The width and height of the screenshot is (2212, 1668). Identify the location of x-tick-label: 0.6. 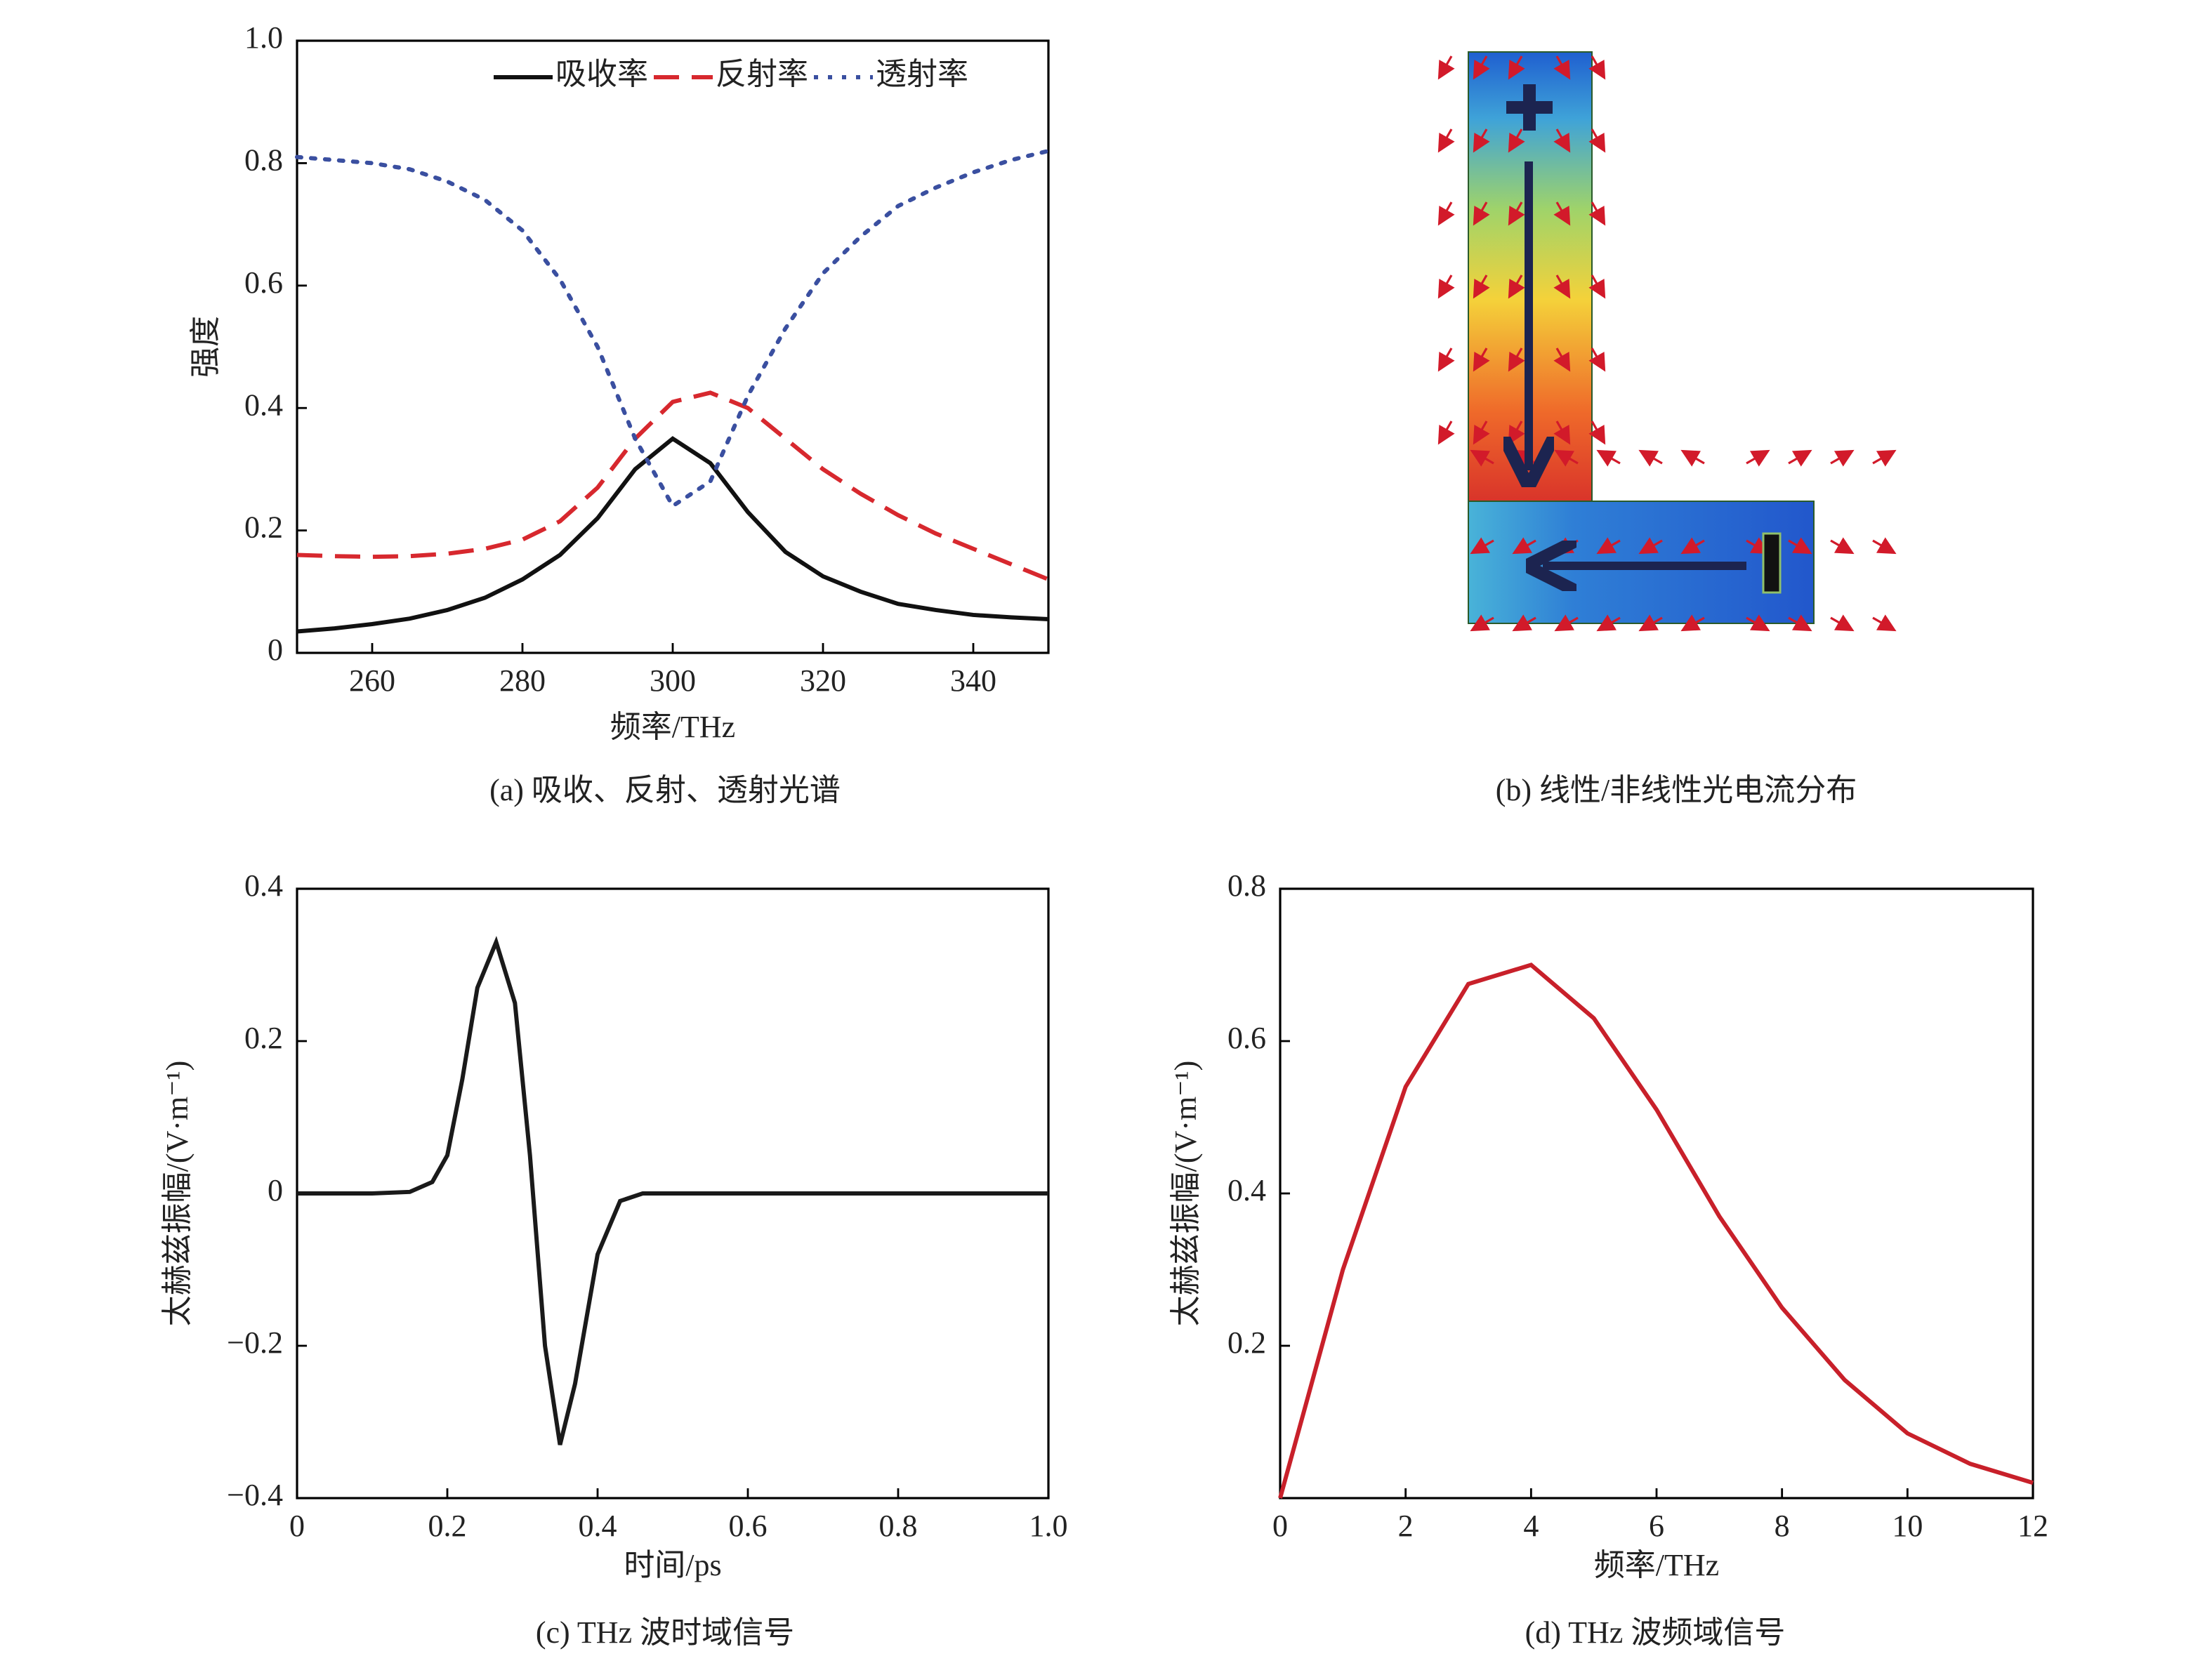
(748, 1526).